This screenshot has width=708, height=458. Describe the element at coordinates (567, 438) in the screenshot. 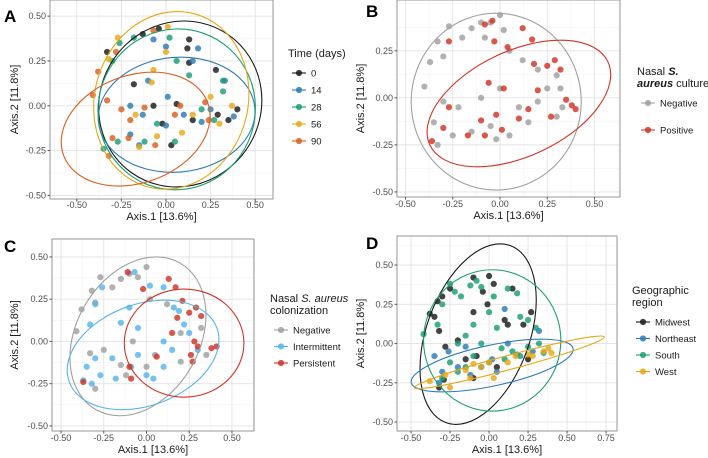

I see `x-tick-label: 0.50` at that location.